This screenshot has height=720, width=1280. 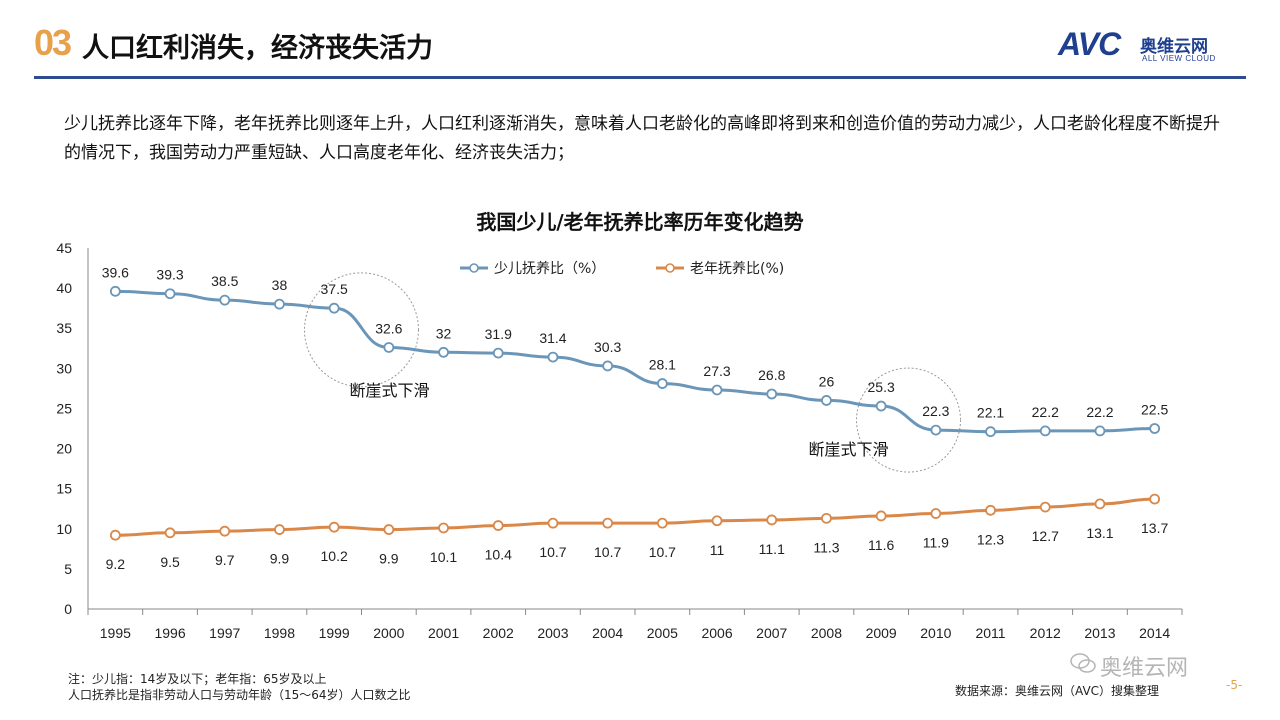 I want to click on data-label-1: 9.5, so click(x=170, y=562).